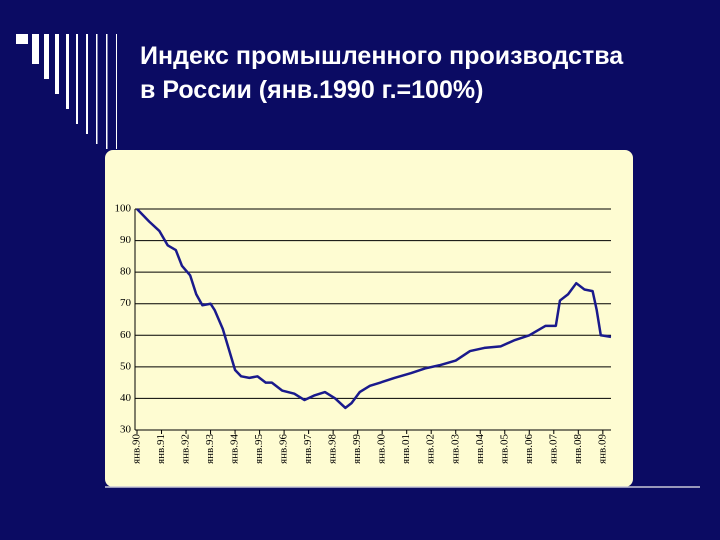 The image size is (720, 540). I want to click on x-tick-label: янв.94, so click(235, 449).